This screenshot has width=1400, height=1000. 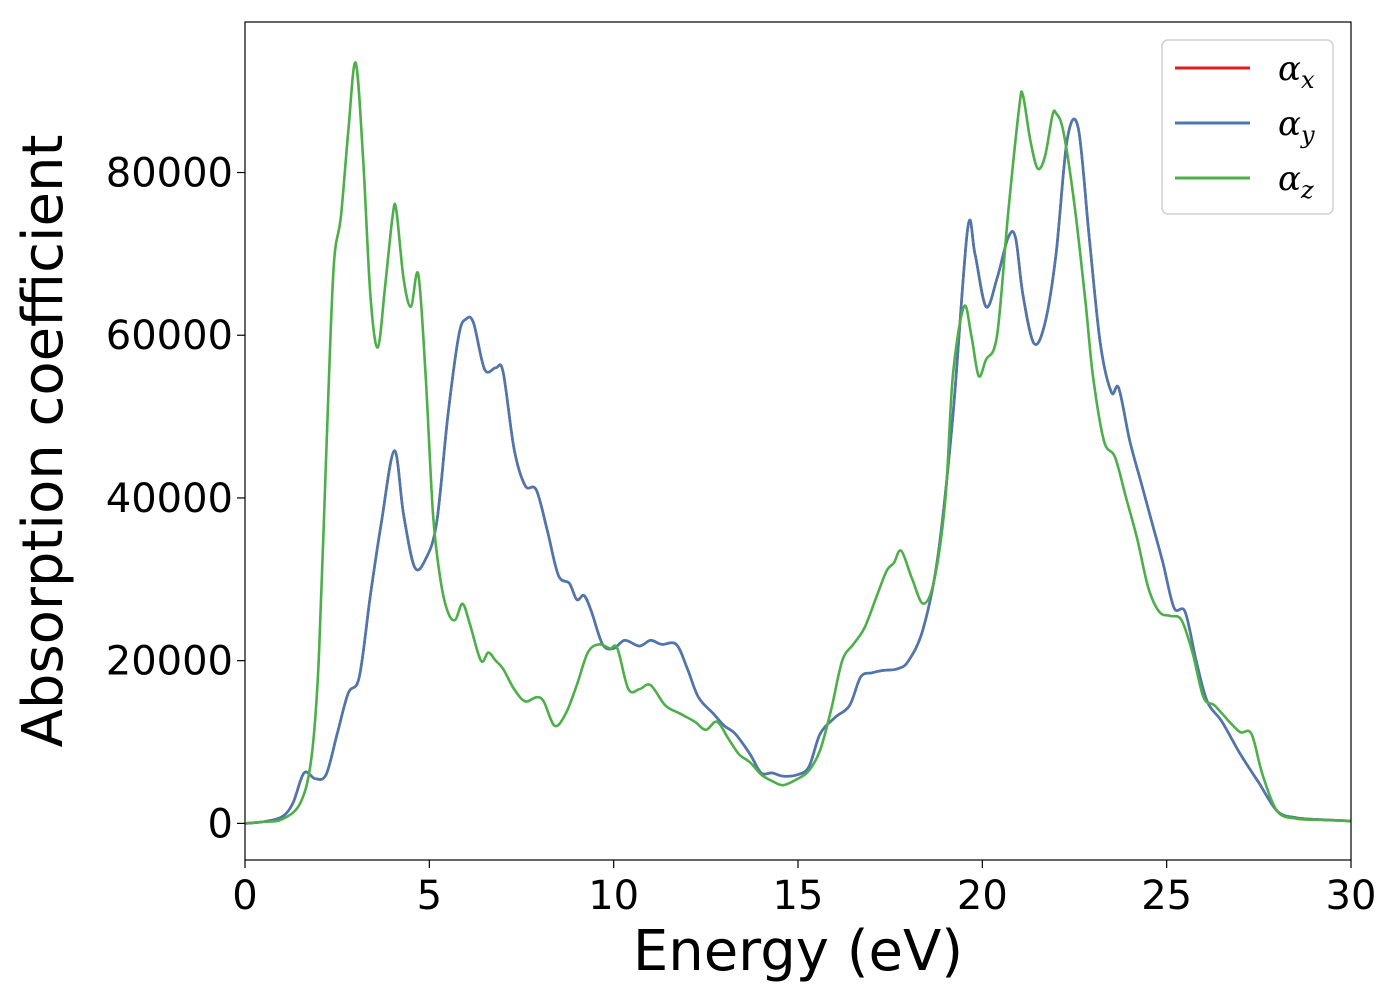 I want to click on x-axis-label: Energy (eV), so click(x=798, y=951).